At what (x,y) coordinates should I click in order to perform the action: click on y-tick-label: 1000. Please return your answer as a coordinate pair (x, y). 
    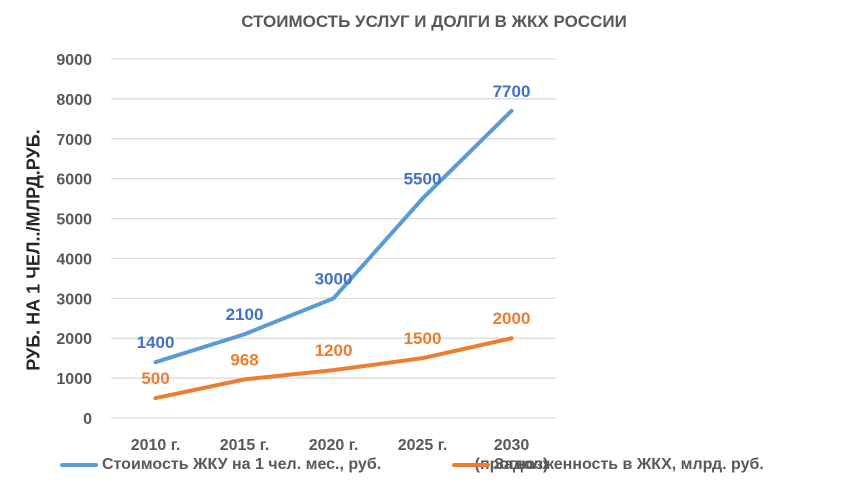
    Looking at the image, I should click on (74, 379).